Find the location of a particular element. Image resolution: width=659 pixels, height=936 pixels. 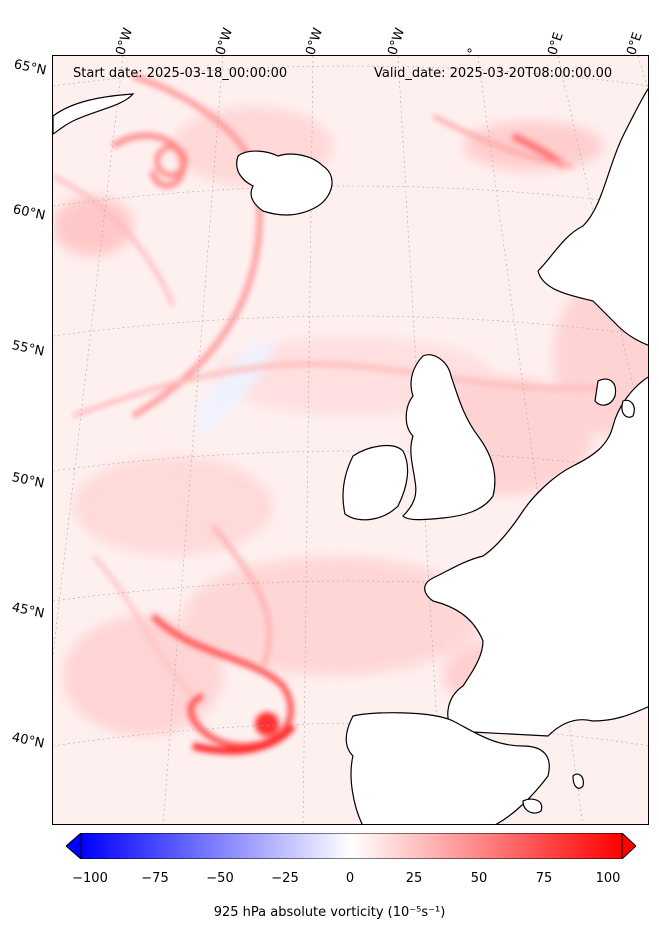

start-date-label: Start date: 2025-03-18_00:00:00 is located at coordinates (180, 73).